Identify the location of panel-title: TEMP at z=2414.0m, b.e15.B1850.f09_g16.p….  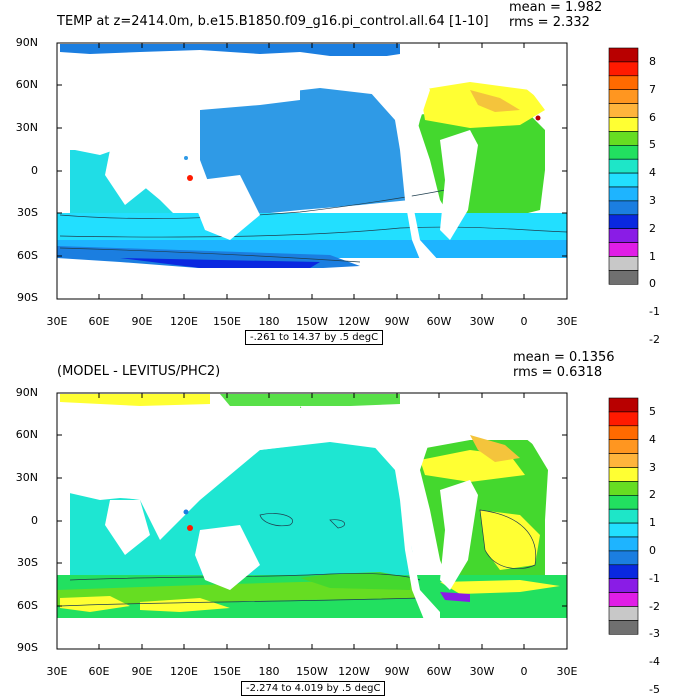
(273, 21).